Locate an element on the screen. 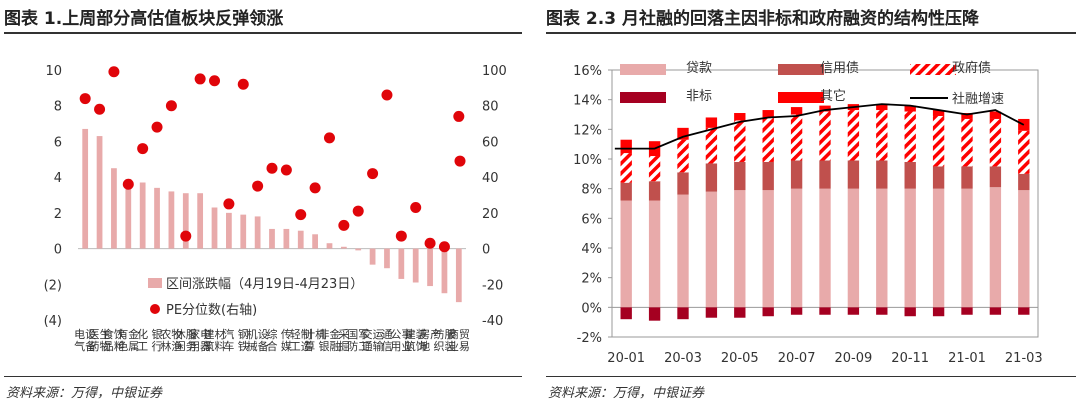 Image resolution: width=1080 pixels, height=416 pixels. left-bottom-rule is located at coordinates (263, 376).